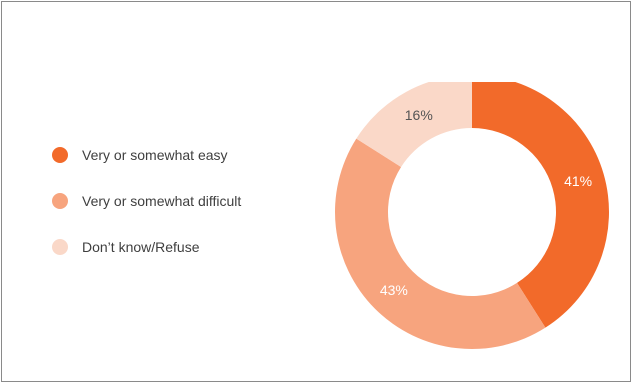 The image size is (643, 385). I want to click on legend-swatch-dont-know, so click(60, 247).